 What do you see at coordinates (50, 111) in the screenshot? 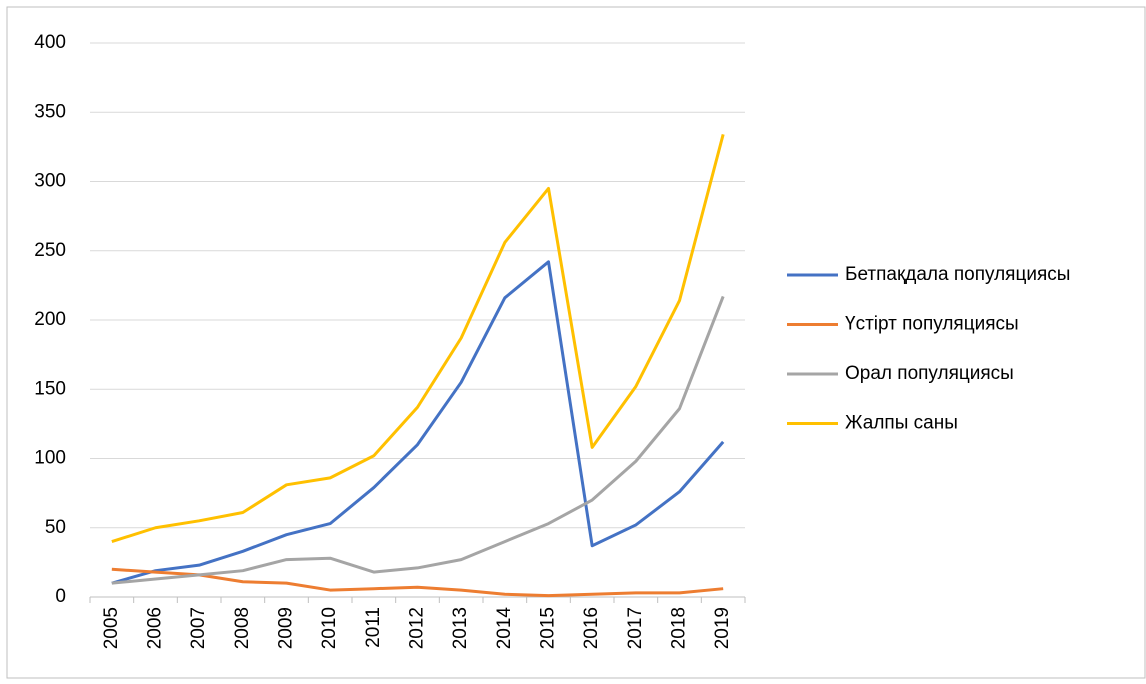
I see `y-tick-label: 350` at bounding box center [50, 111].